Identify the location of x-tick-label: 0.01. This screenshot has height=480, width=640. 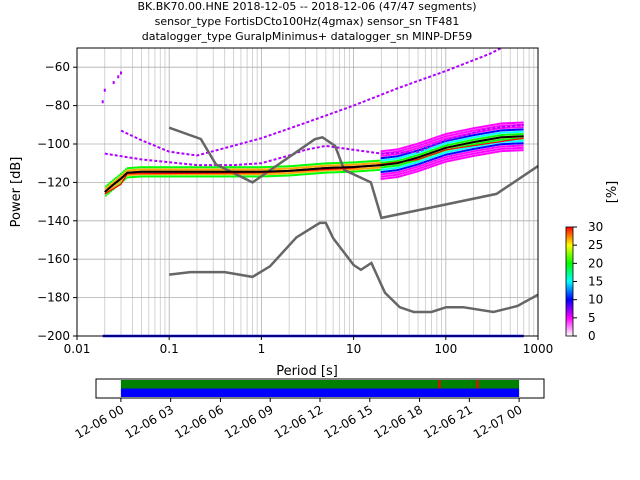
(77, 349).